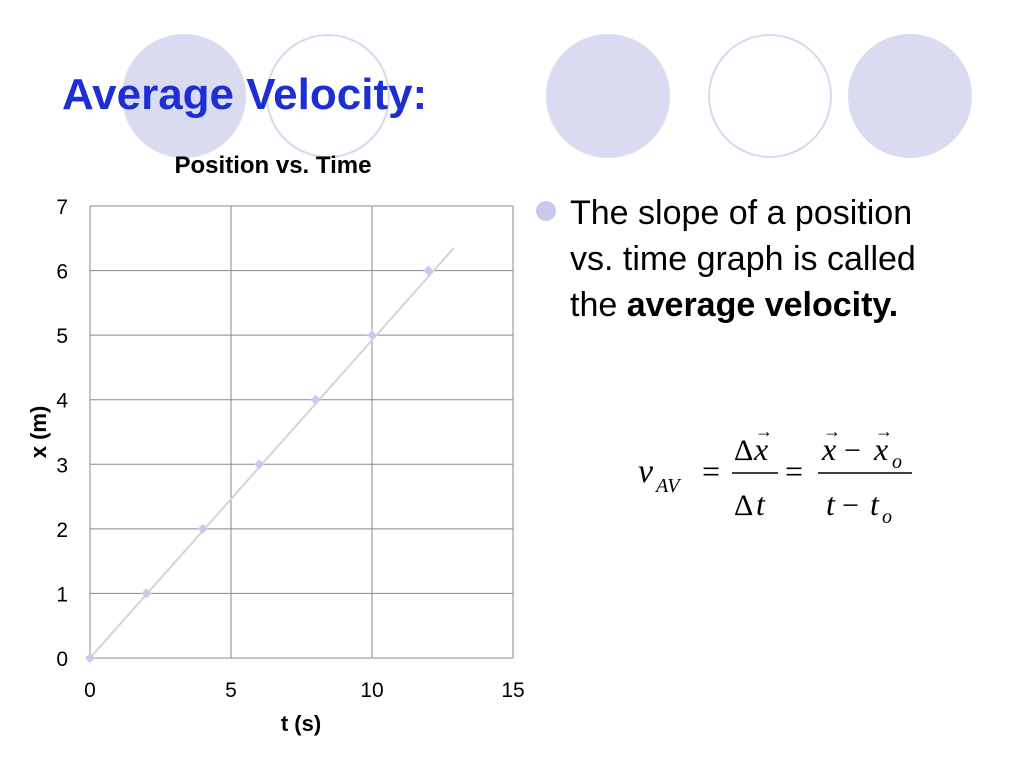 The image size is (1024, 768). I want to click on formula-equals-2: =, so click(794, 471).